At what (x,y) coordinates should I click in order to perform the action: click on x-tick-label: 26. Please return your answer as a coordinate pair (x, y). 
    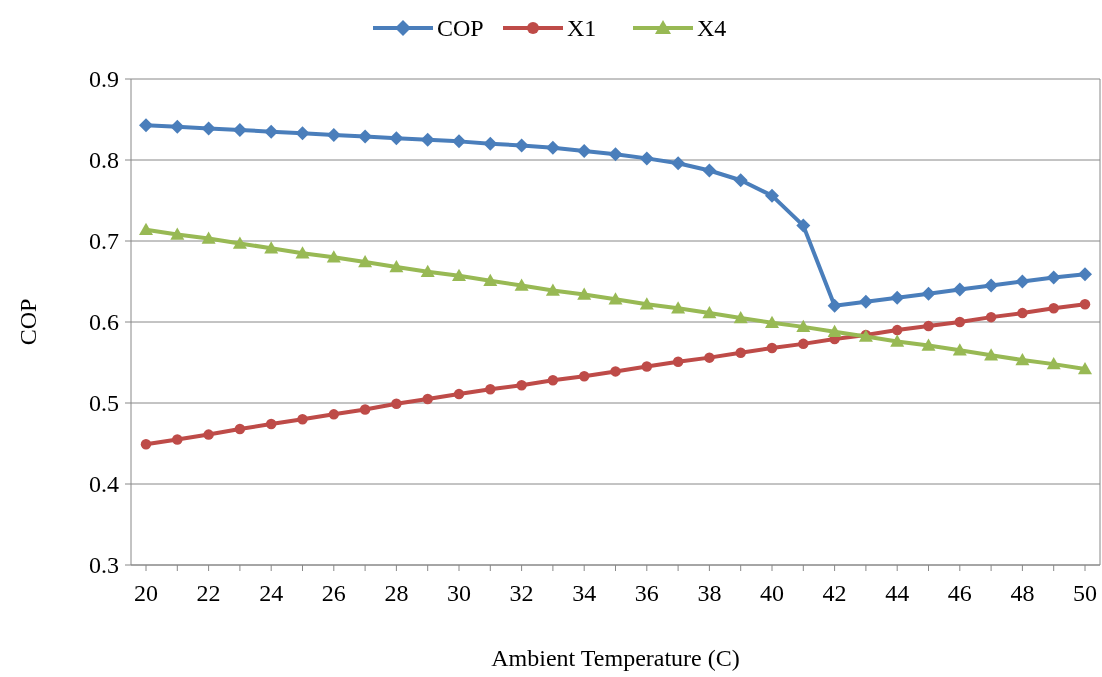
    Looking at the image, I should click on (333, 593).